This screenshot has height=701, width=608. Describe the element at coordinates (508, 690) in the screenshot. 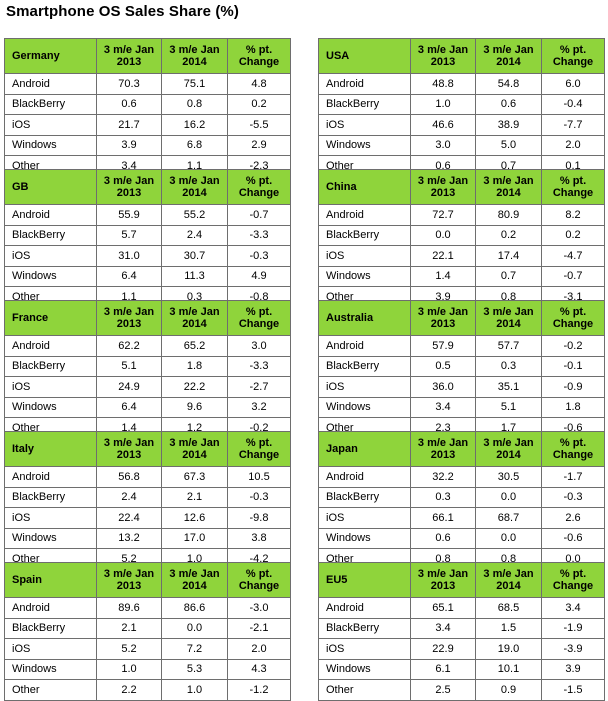

I see `share-2014-cell: 0.9` at that location.